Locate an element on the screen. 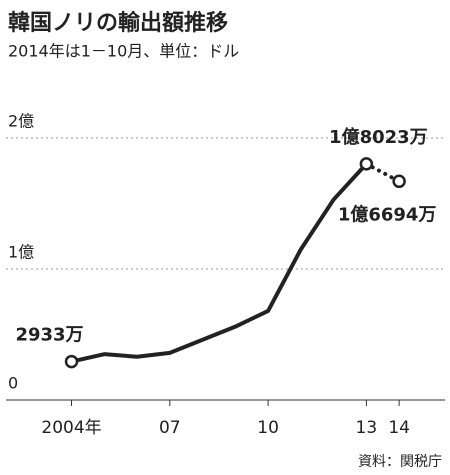 This screenshot has height=475, width=450. value-label: 1億6694万 is located at coordinates (387, 214).